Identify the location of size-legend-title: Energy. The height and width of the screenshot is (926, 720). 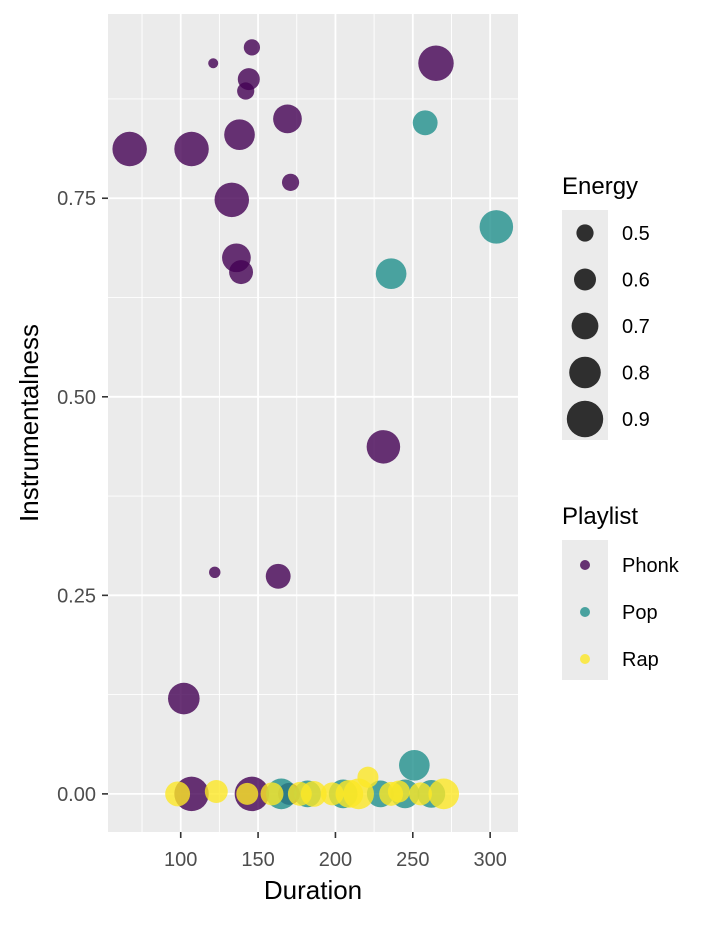
(600, 186).